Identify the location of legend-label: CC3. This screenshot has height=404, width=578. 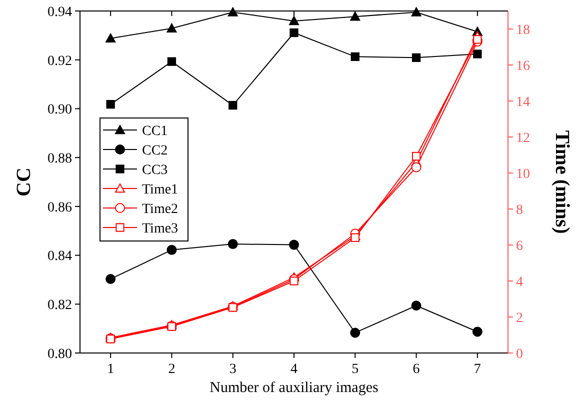
(155, 170).